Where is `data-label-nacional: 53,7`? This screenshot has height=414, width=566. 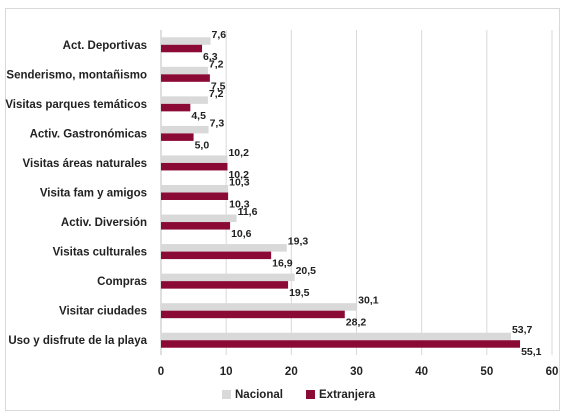
data-label-nacional: 53,7 is located at coordinates (522, 330).